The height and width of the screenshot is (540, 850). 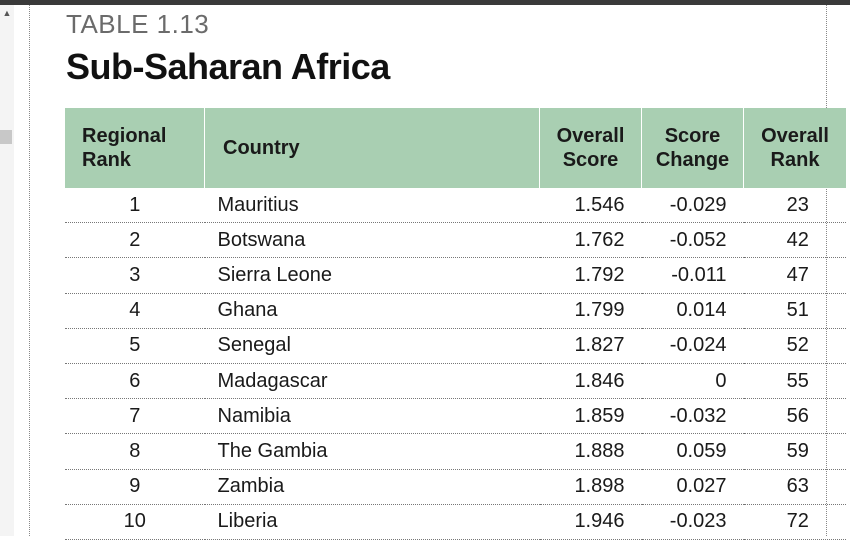 What do you see at coordinates (692, 206) in the screenshot?
I see `cell-score-change: -0.029` at bounding box center [692, 206].